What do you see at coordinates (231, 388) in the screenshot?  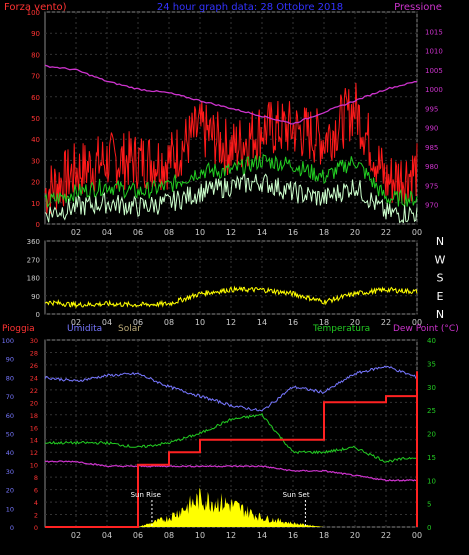 I see `humidity-series` at bounding box center [231, 388].